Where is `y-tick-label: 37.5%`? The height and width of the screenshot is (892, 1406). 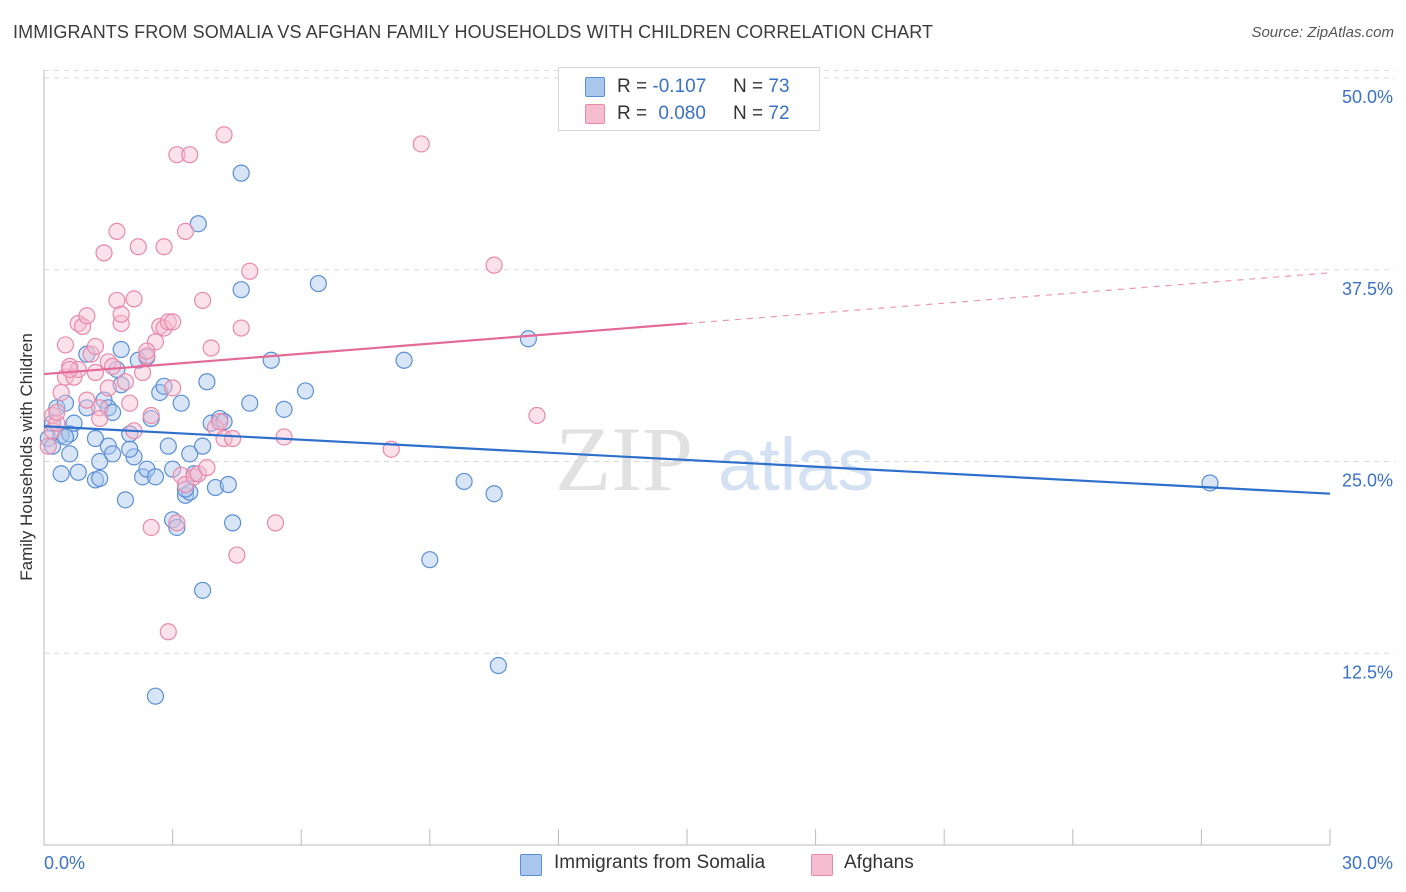 y-tick-label: 37.5% is located at coordinates (1367, 289).